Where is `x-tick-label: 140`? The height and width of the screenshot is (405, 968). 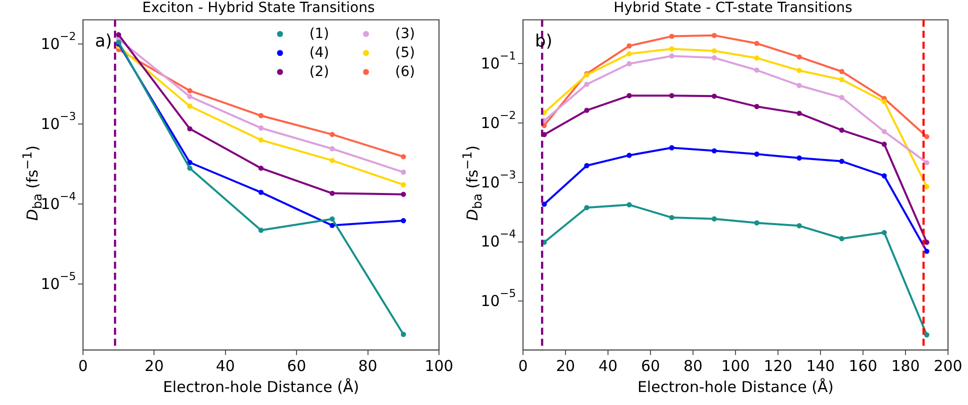
x-tick-label: 140 is located at coordinates (820, 365).